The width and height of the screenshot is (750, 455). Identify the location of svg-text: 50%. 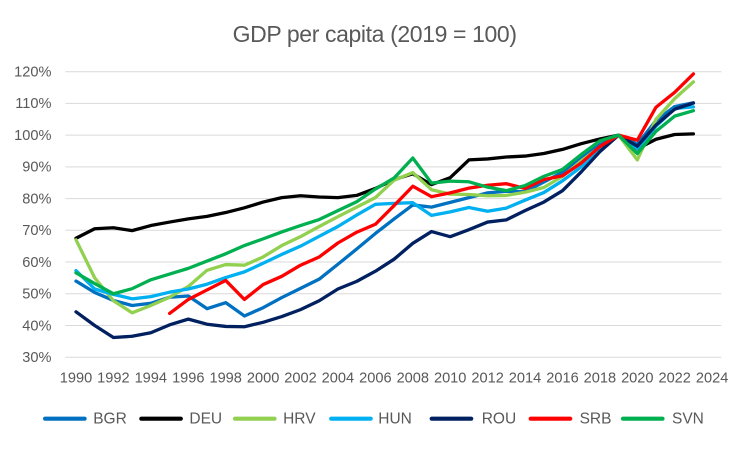
(36, 295).